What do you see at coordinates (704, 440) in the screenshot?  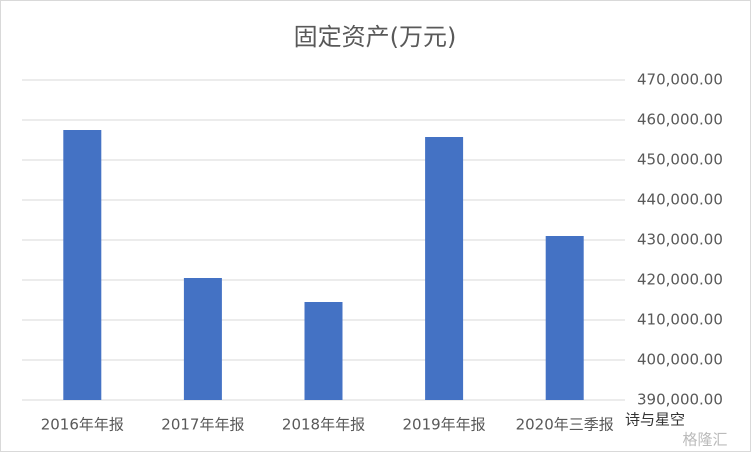 I see `watermark: 格隆汇` at bounding box center [704, 440].